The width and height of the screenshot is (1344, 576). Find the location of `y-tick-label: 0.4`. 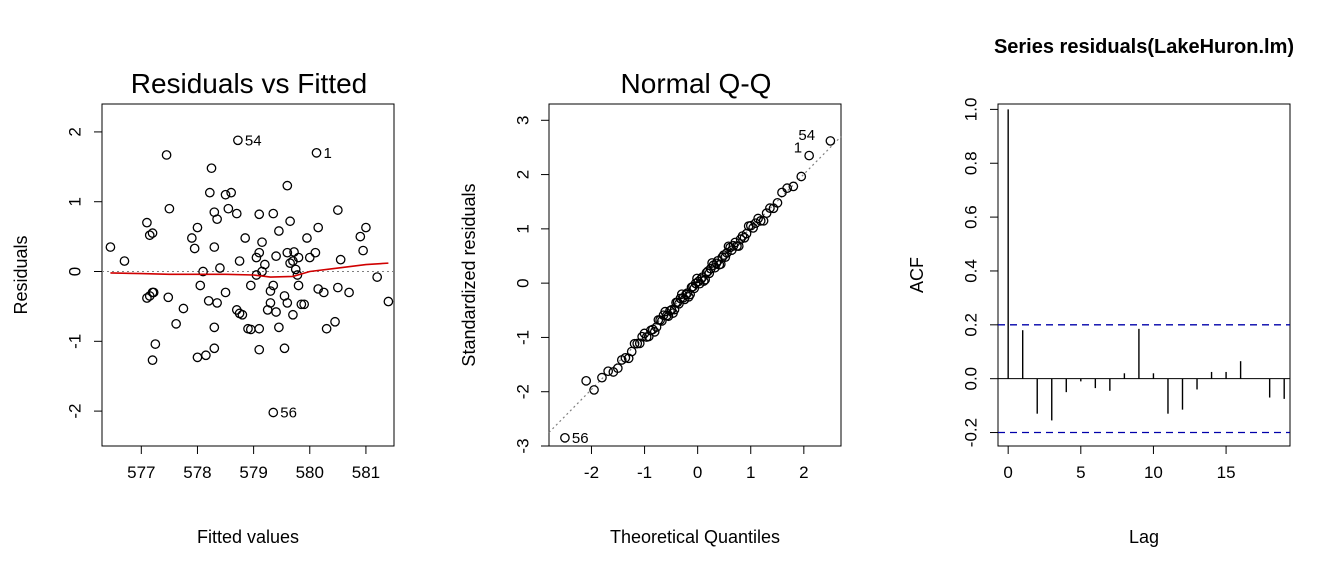

y-tick-label: 0.4 is located at coordinates (970, 271).